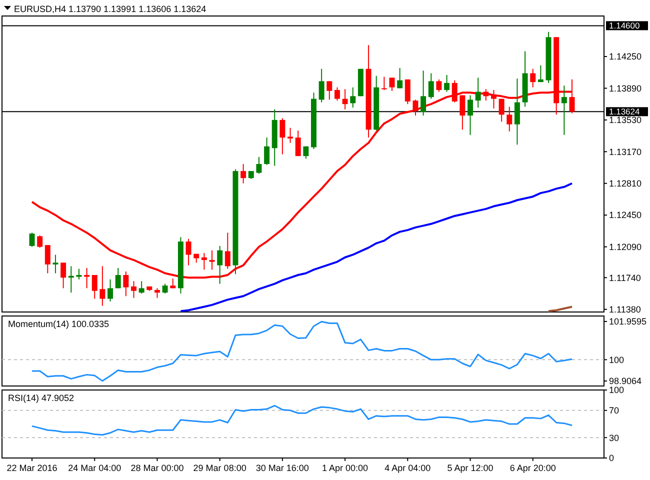 The image size is (650, 480). What do you see at coordinates (157, 468) in the screenshot?
I see `x-tick-label: 28 Mar 00:00` at bounding box center [157, 468].